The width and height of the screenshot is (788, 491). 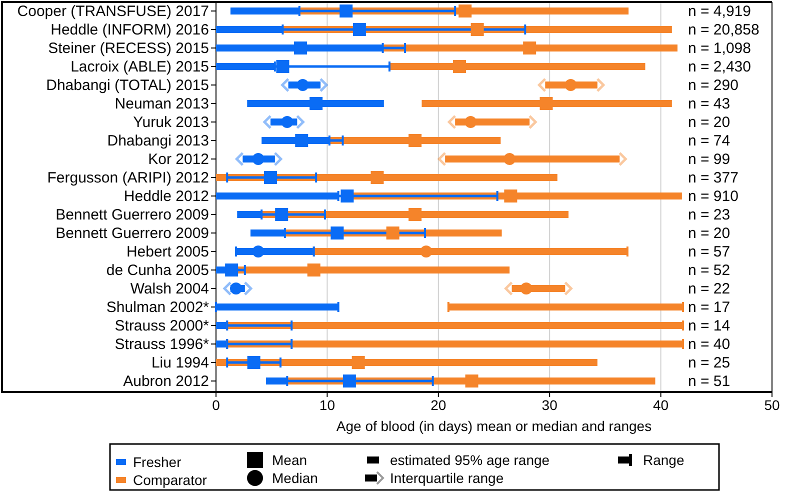 What do you see at coordinates (169, 289) in the screenshot?
I see `y-tick-label: Walsh 2004` at bounding box center [169, 289].